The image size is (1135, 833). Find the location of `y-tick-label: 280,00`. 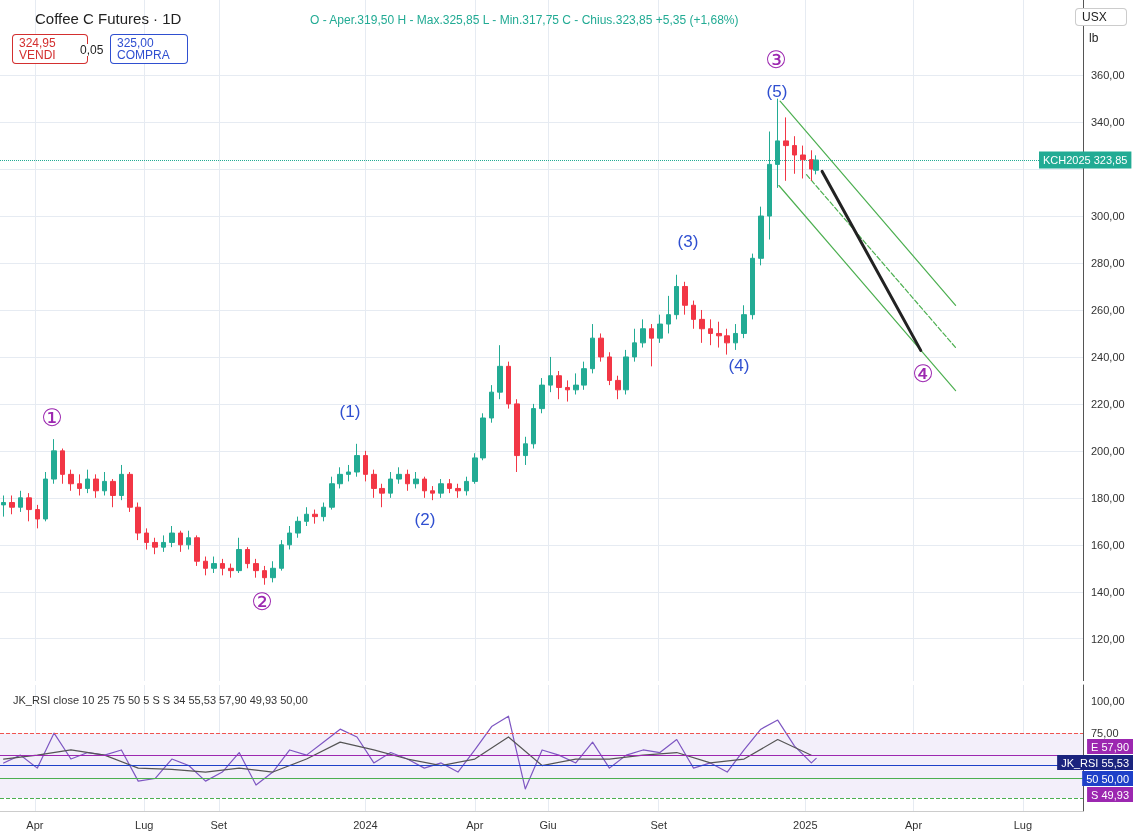

y-tick-label: 280,00 is located at coordinates (1108, 263).